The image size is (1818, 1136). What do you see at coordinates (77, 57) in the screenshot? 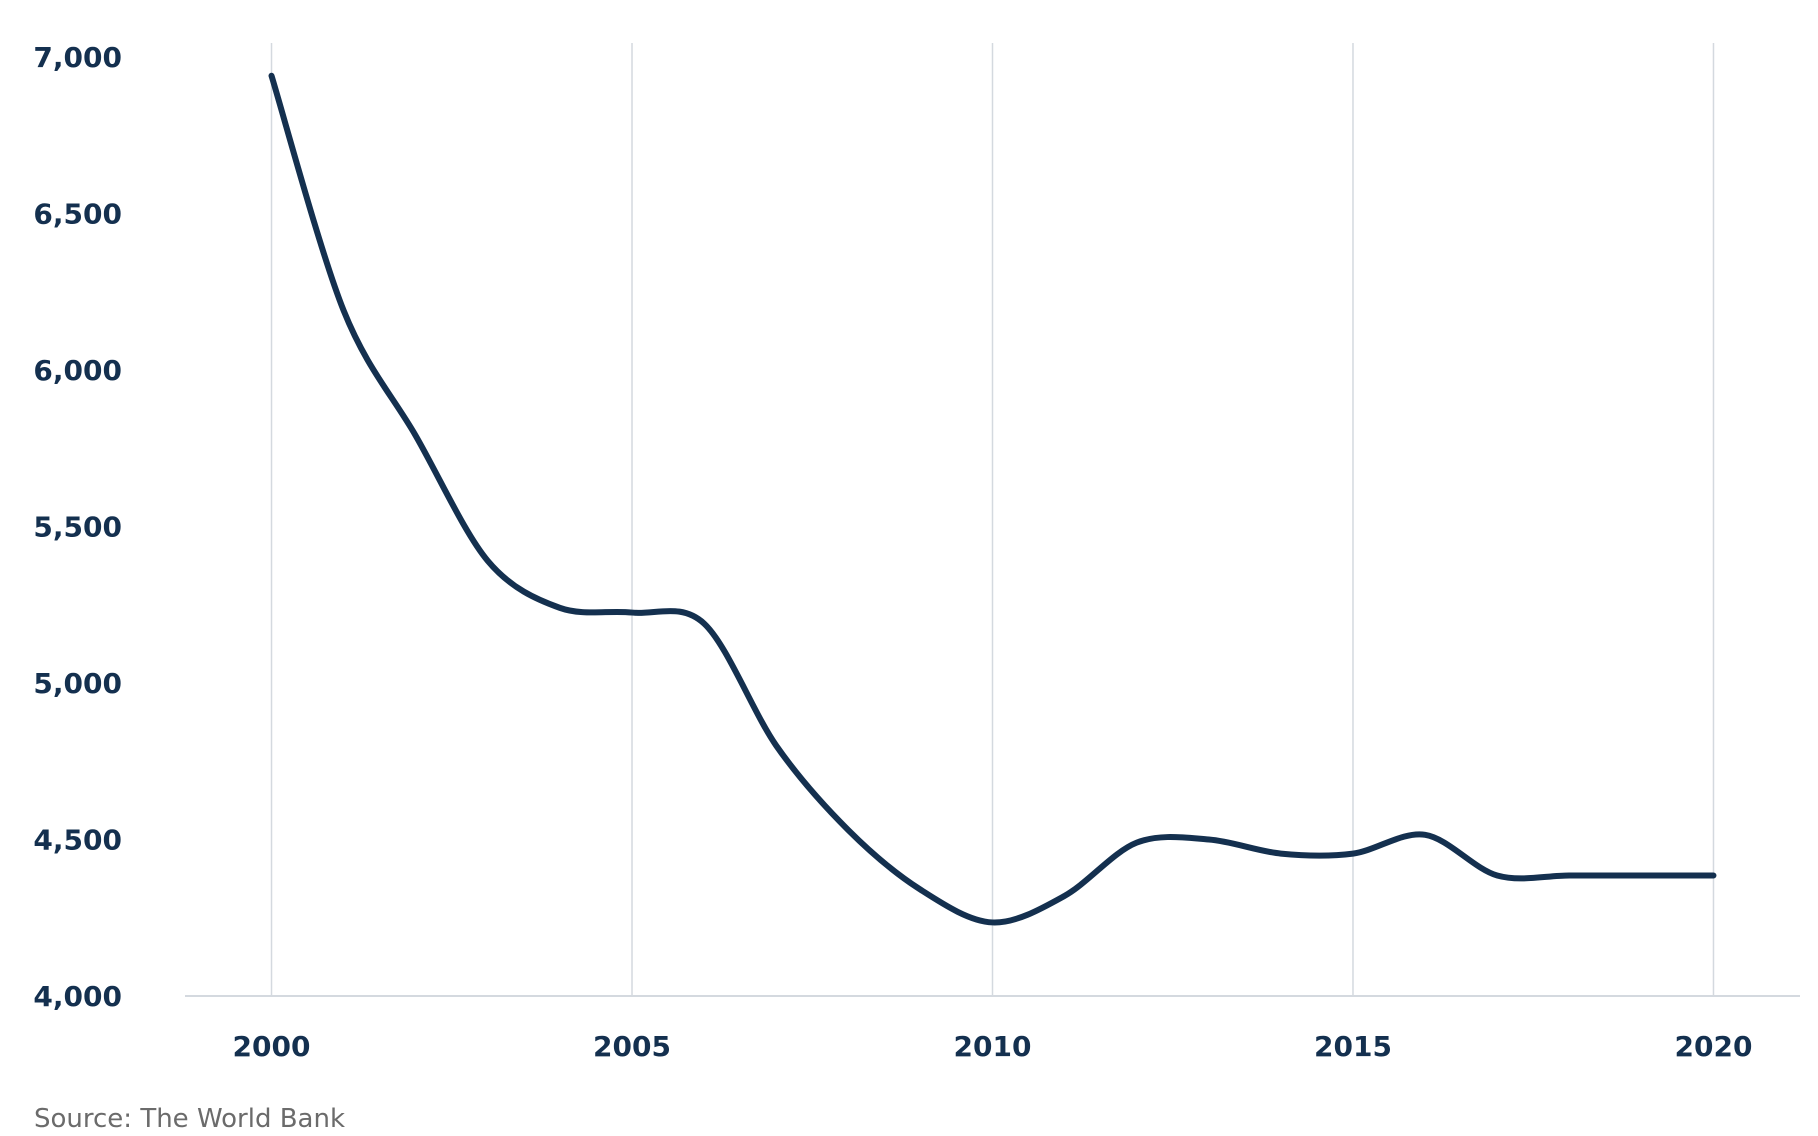
I see `y-tick-label: 7,000` at bounding box center [77, 57].